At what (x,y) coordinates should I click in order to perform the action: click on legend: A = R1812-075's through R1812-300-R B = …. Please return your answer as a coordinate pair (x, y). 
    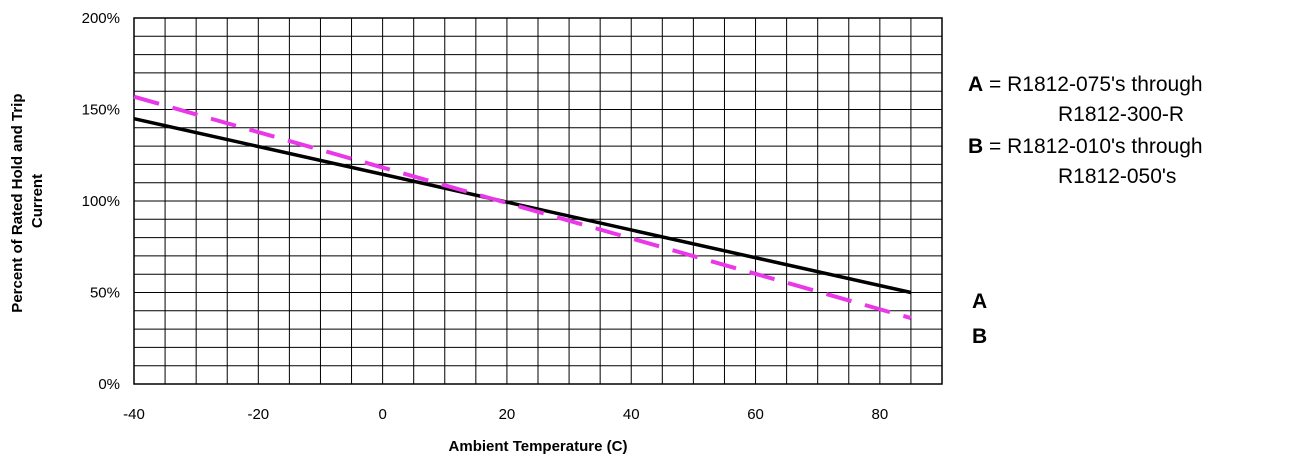
    Looking at the image, I should click on (1085, 135).